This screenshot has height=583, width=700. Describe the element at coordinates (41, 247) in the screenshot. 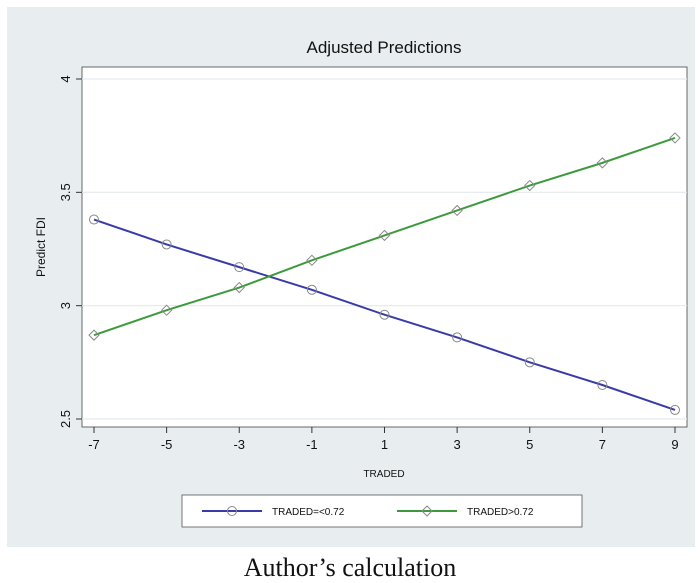

I see `y-axis-label: Predict FDI` at that location.